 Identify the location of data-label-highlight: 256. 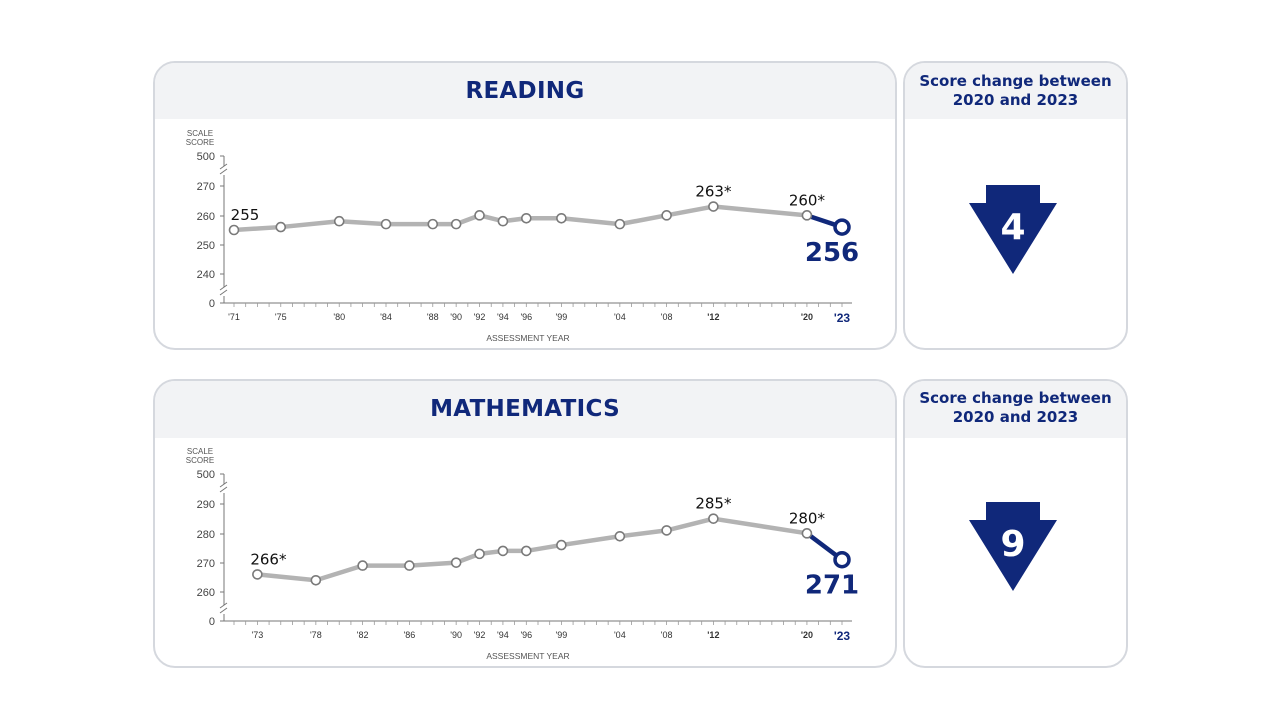
(832, 253).